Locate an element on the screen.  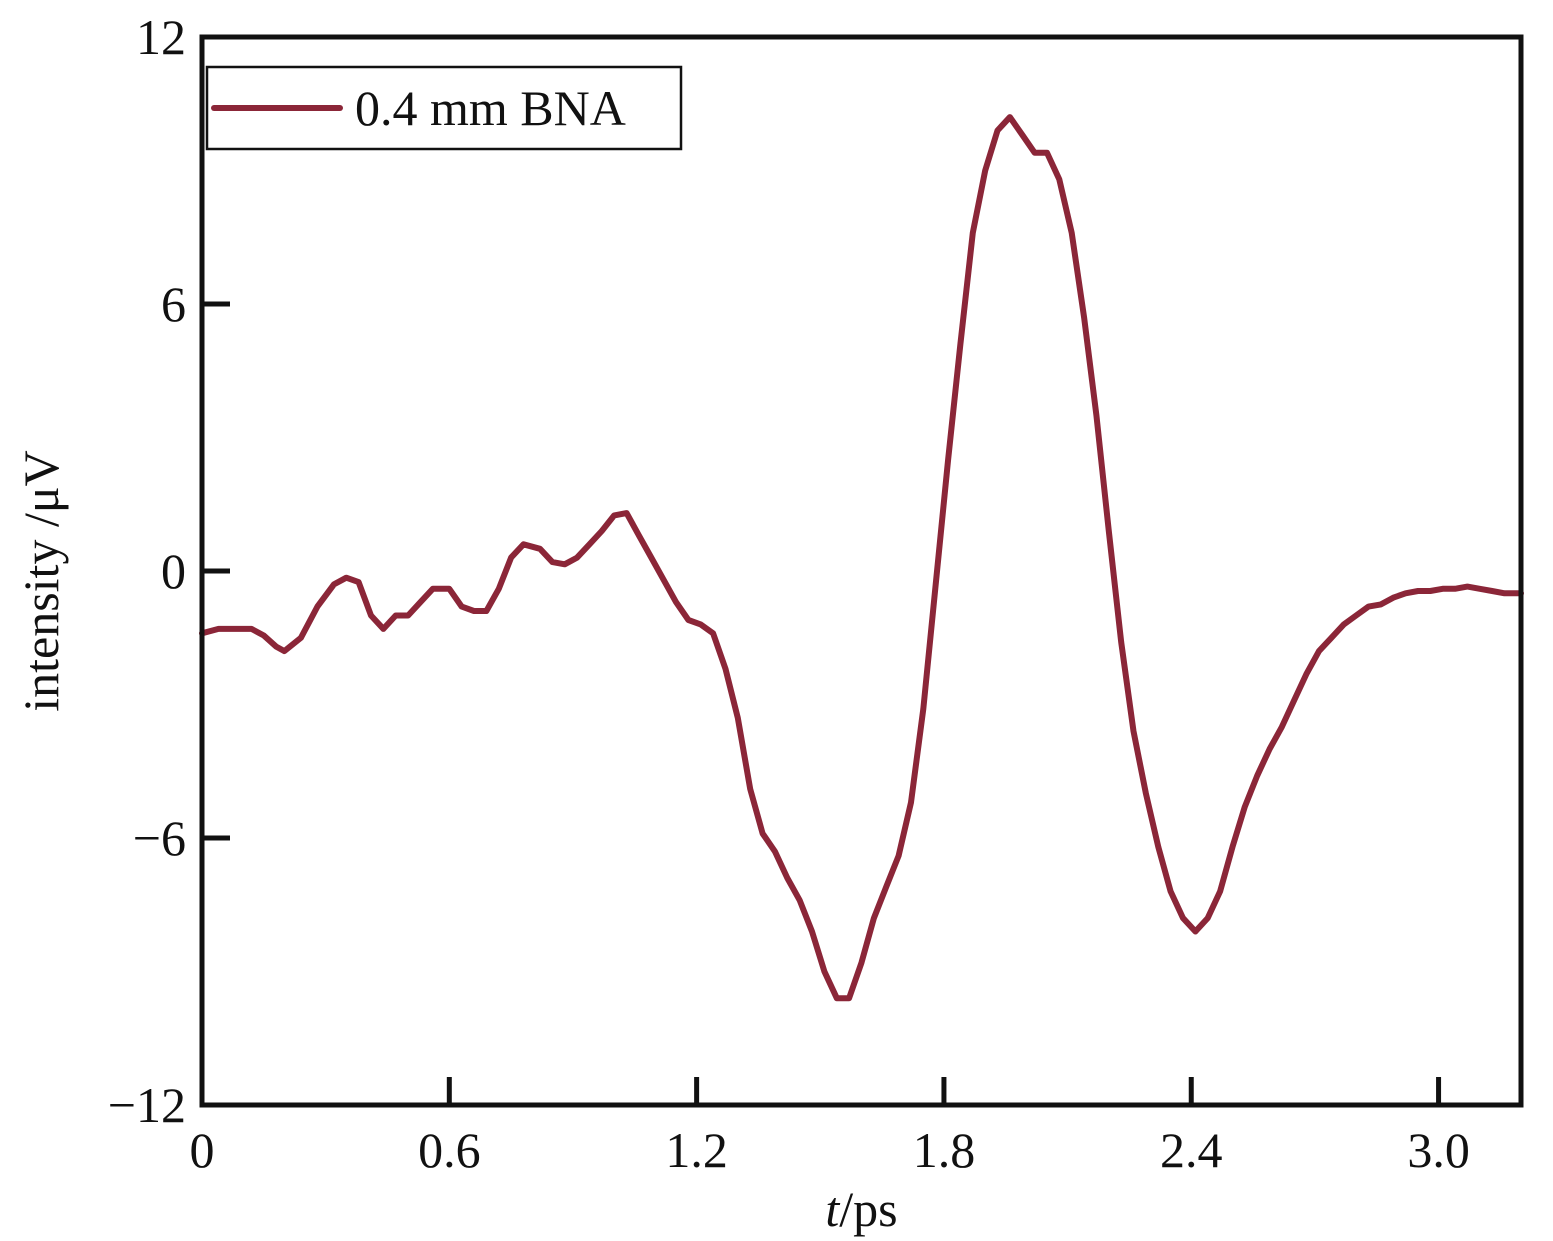
y-tick-label: −12 is located at coordinates (147, 1105).